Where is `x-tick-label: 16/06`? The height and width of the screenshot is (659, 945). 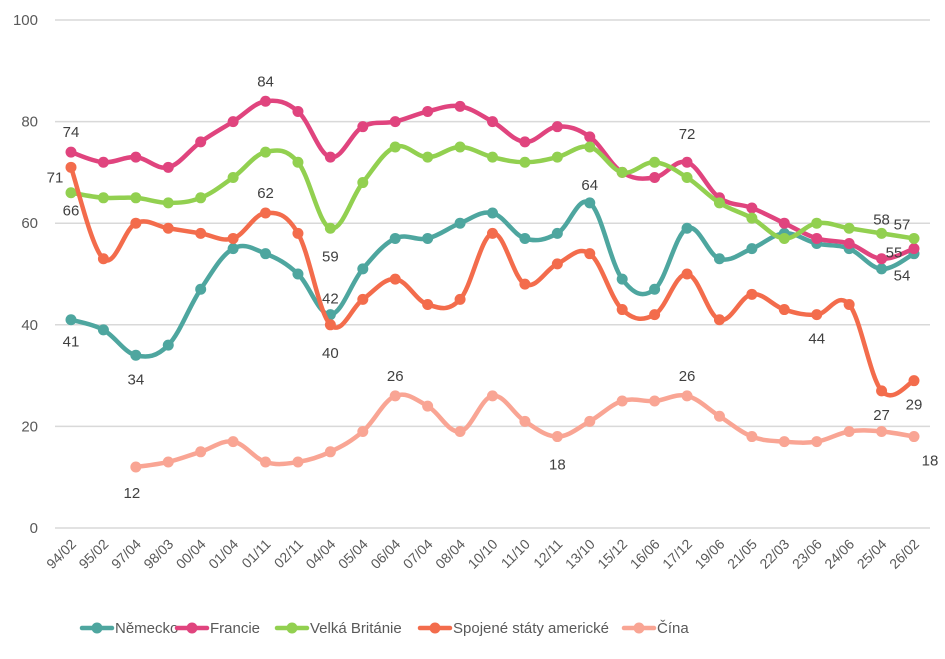
x-tick-label: 16/06 is located at coordinates (645, 554).